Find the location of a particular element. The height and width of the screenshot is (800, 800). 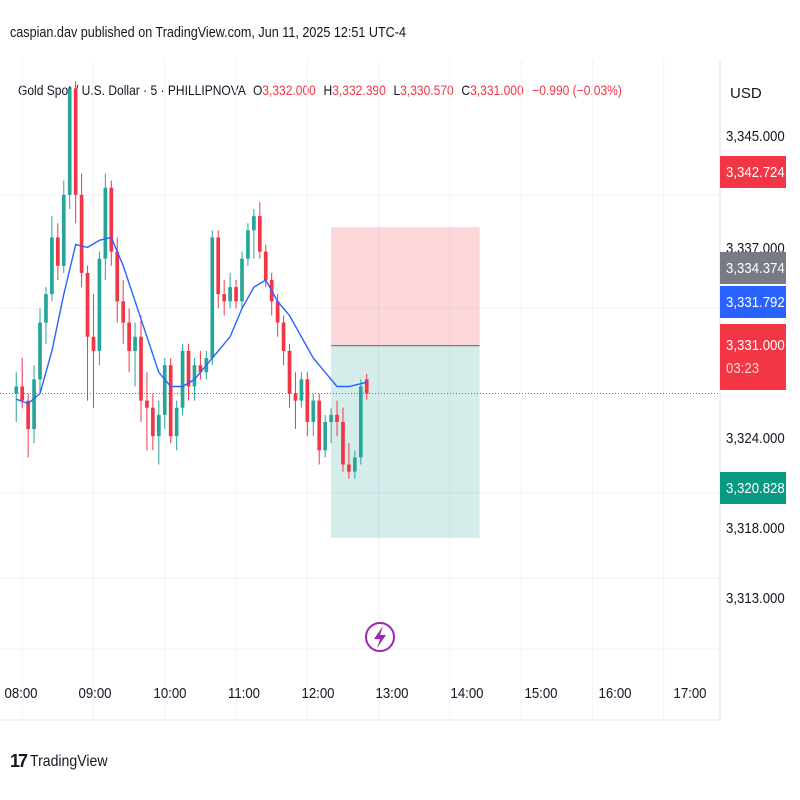

ma-line is located at coordinates (191, 320).